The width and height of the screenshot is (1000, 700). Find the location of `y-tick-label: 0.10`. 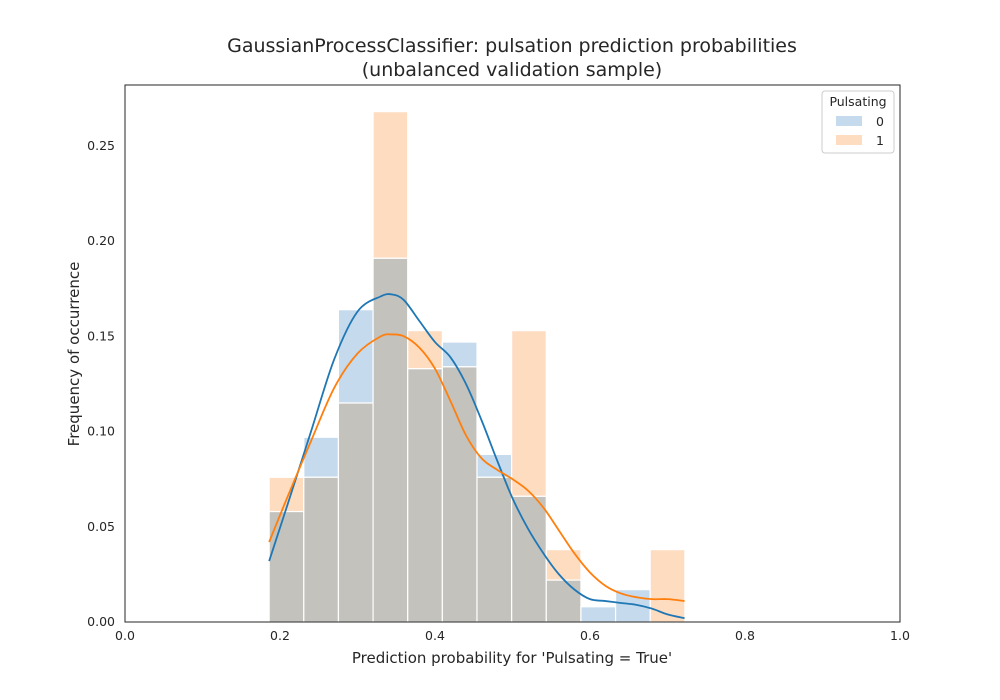

y-tick-label: 0.10 is located at coordinates (101, 431).